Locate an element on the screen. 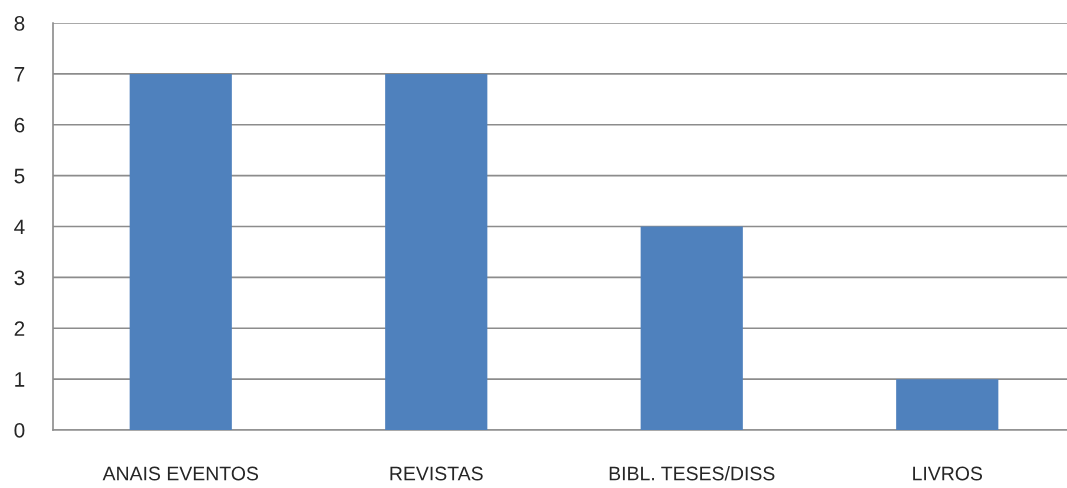 The image size is (1067, 488). x-tick-label: REVISTAS is located at coordinates (436, 473).